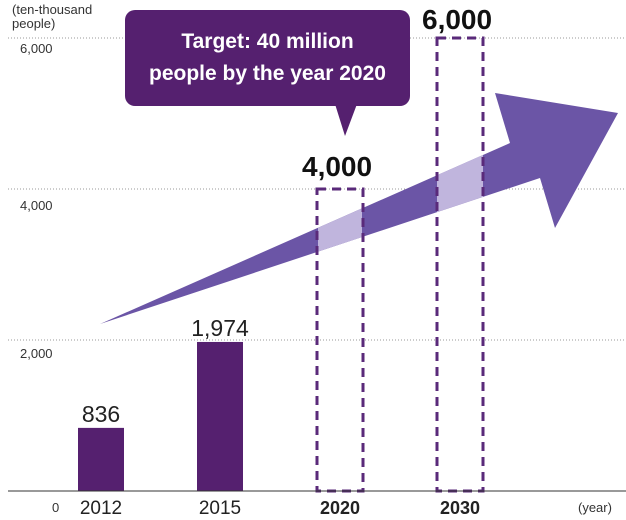 The height and width of the screenshot is (520, 626). What do you see at coordinates (101, 508) in the screenshot?
I see `x-tick-label-2012: 2012` at bounding box center [101, 508].